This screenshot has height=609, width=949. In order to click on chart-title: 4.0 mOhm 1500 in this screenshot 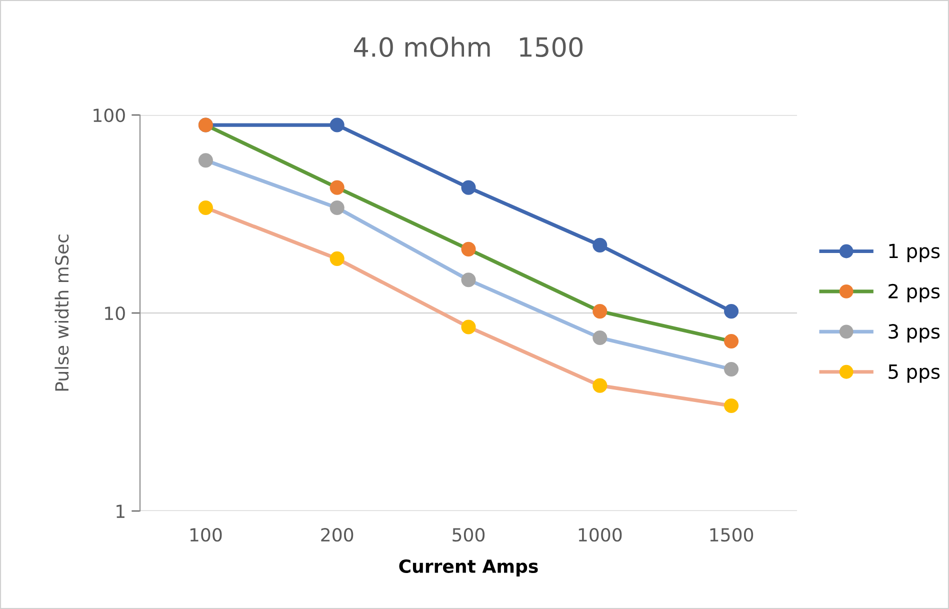, I will do `click(468, 47)`.